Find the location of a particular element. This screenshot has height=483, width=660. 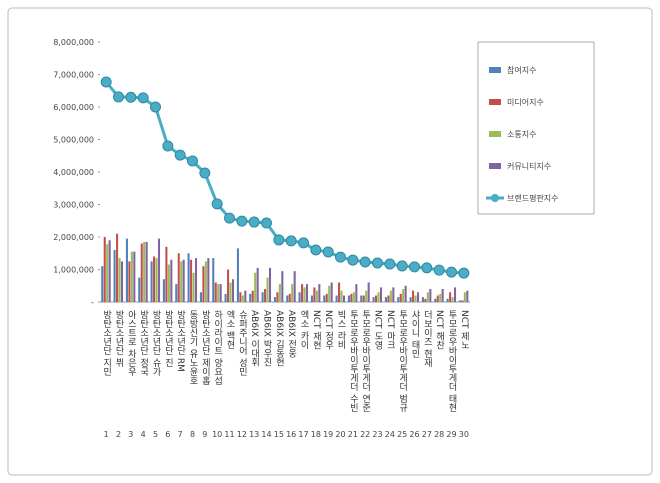

rank-label: 5 is located at coordinates (155, 434).